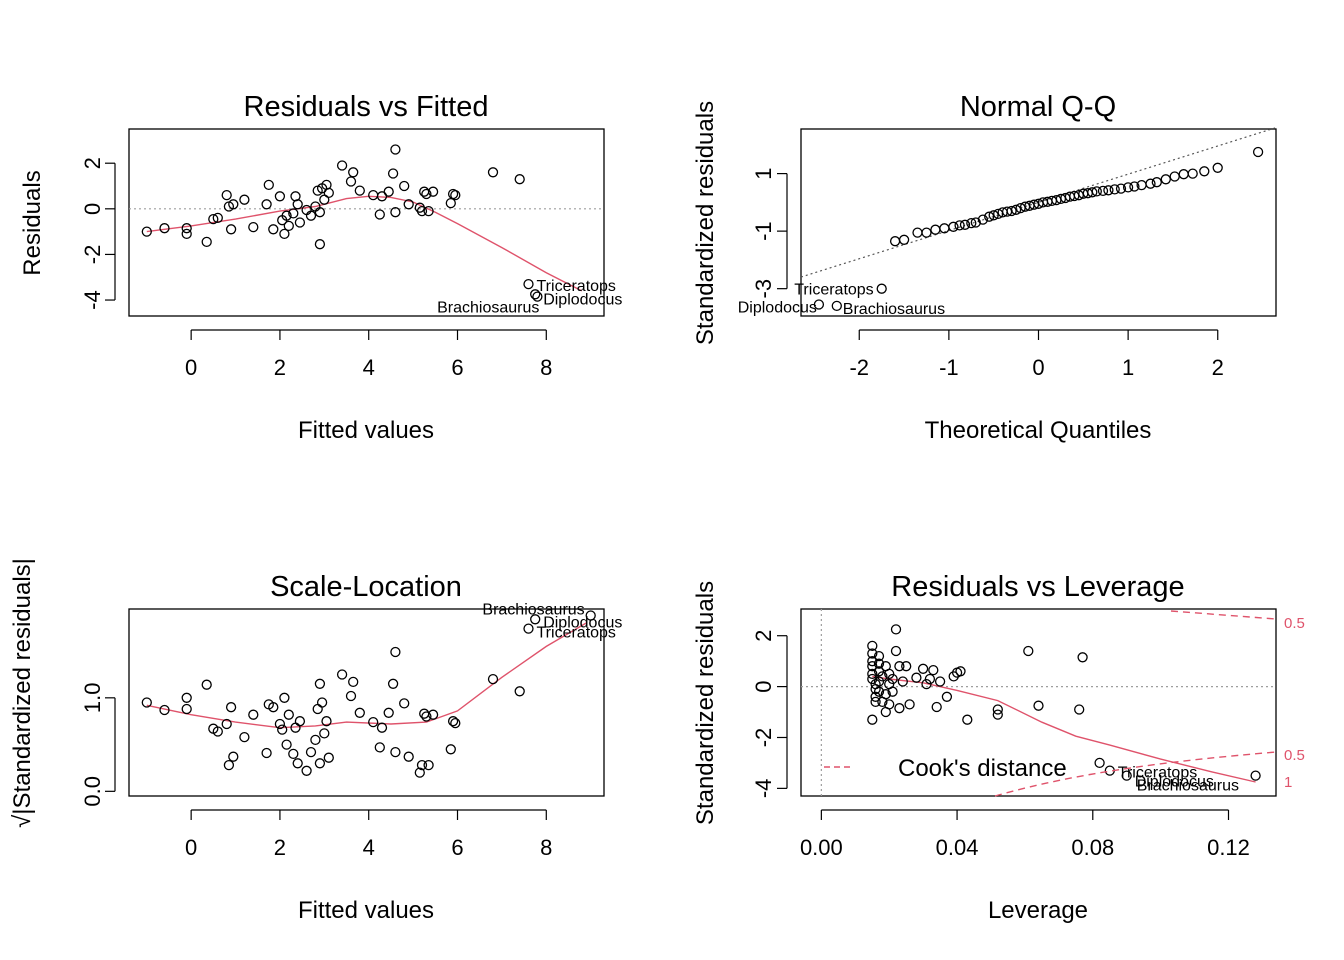 This screenshot has width=1344, height=960. Describe the element at coordinates (1128, 367) in the screenshot. I see `x-tick-label: 1` at that location.